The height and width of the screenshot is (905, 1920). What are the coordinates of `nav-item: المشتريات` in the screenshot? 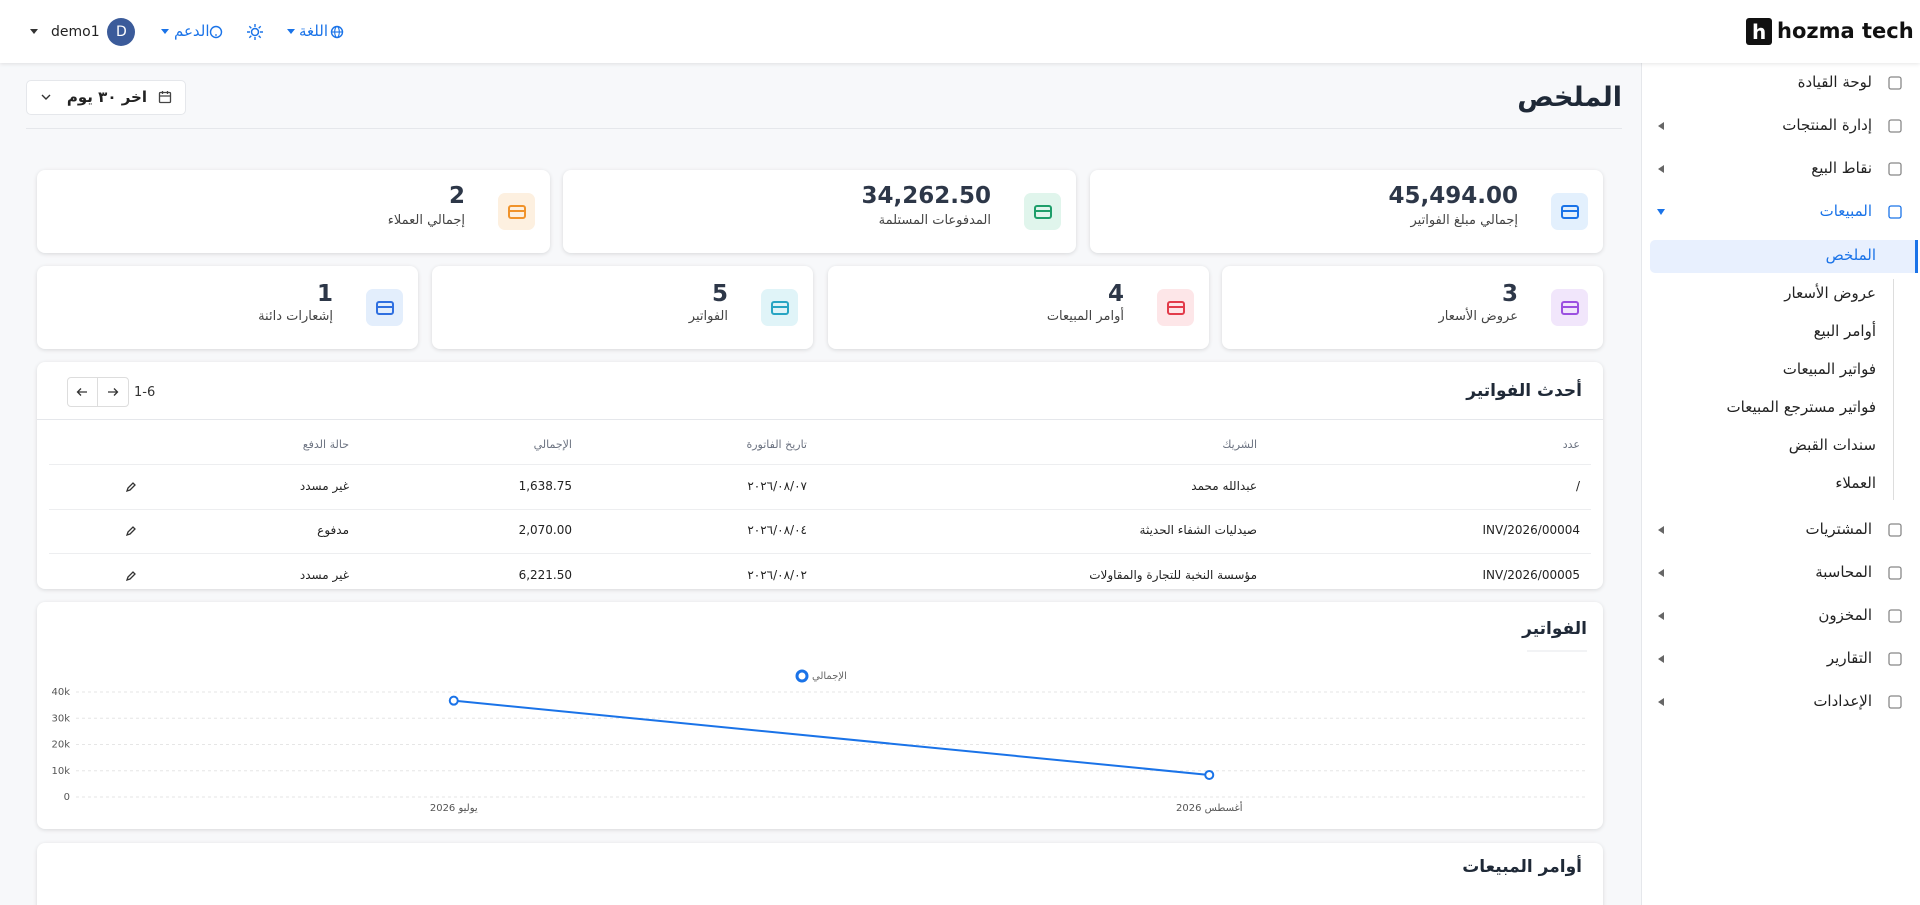 It's located at (1838, 529).